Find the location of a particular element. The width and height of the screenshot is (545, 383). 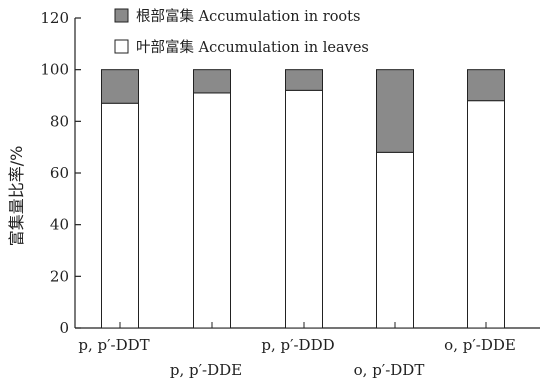

y-tick-label: 40 is located at coordinates (59, 225).